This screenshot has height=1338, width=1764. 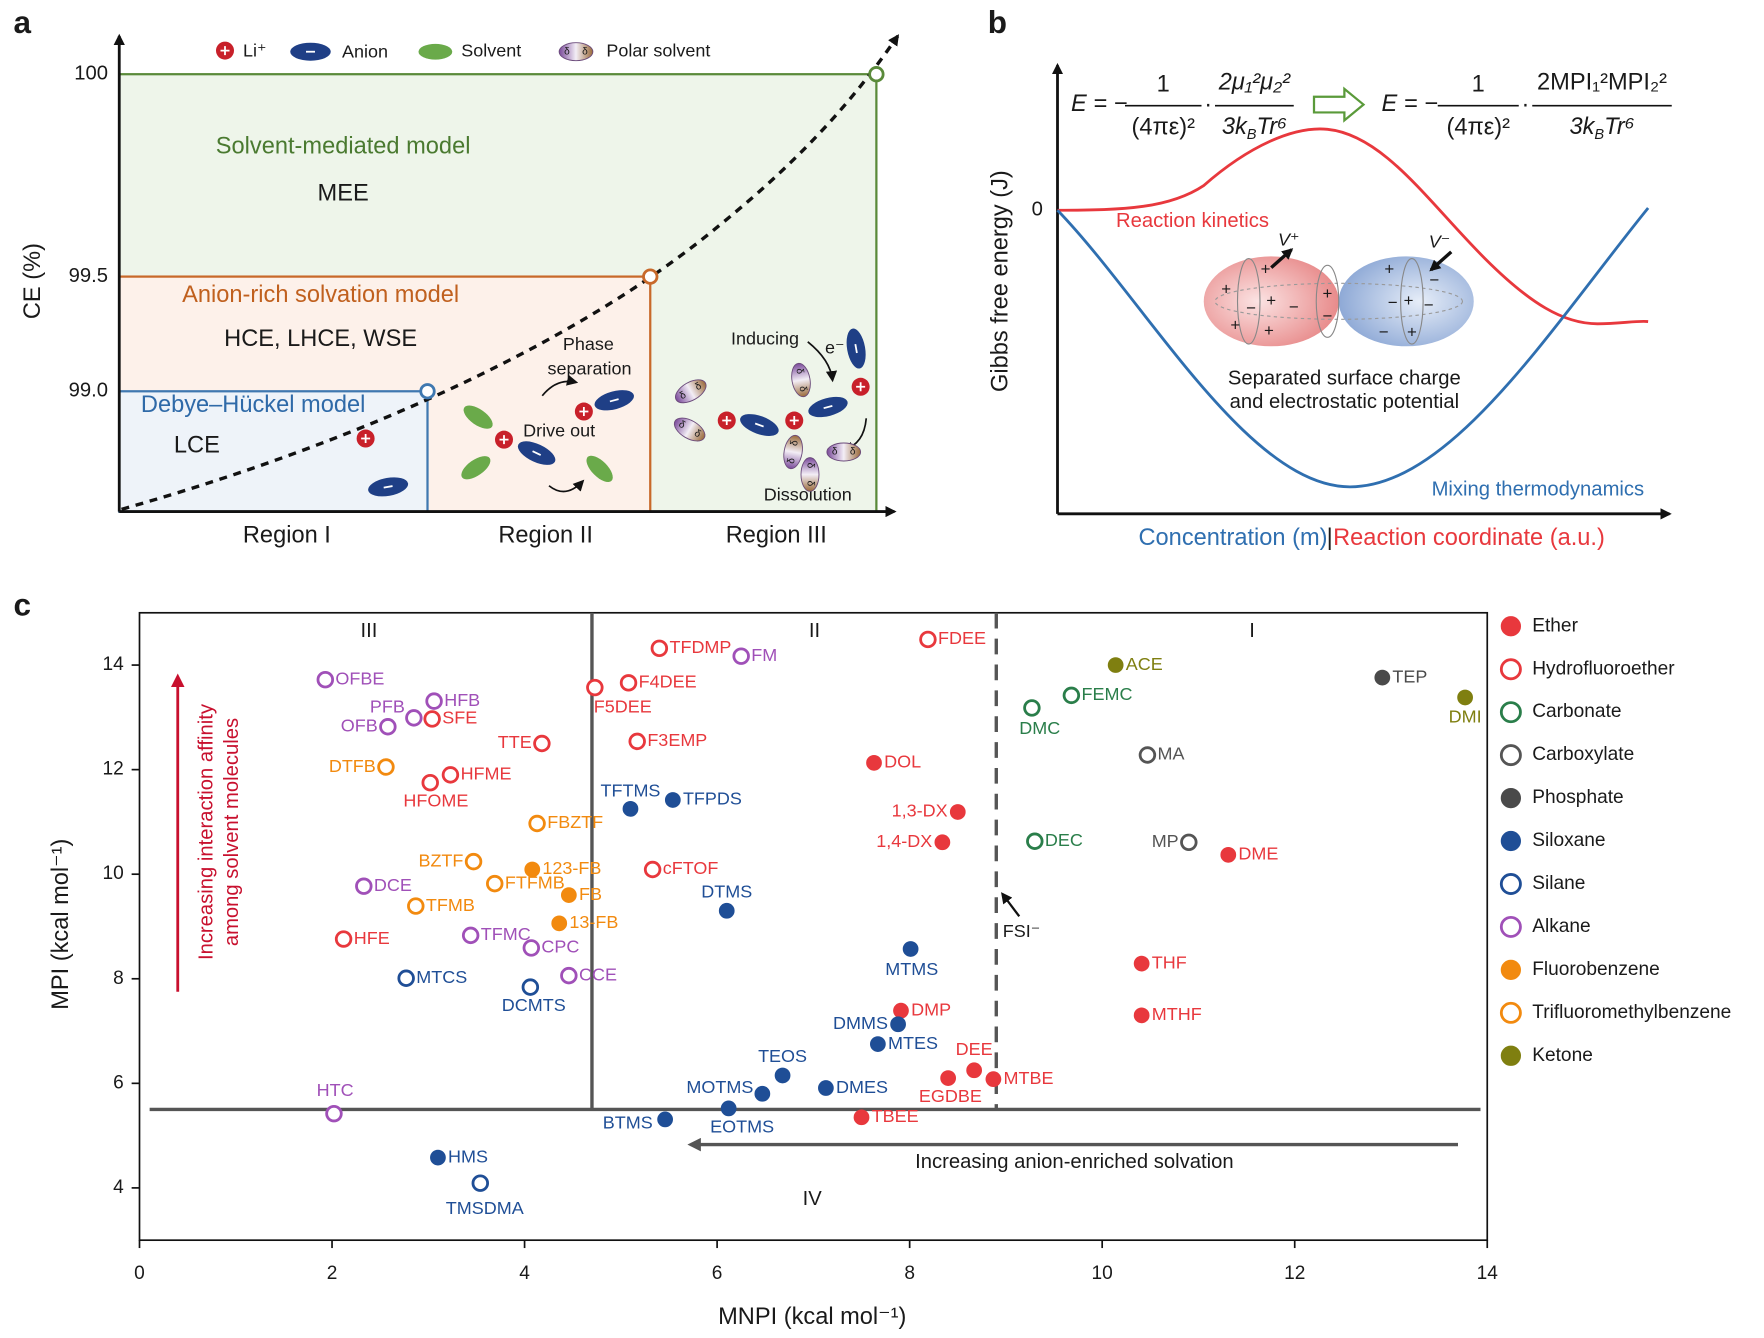 I want to click on legend-label: Siloxane, so click(x=1568, y=840).